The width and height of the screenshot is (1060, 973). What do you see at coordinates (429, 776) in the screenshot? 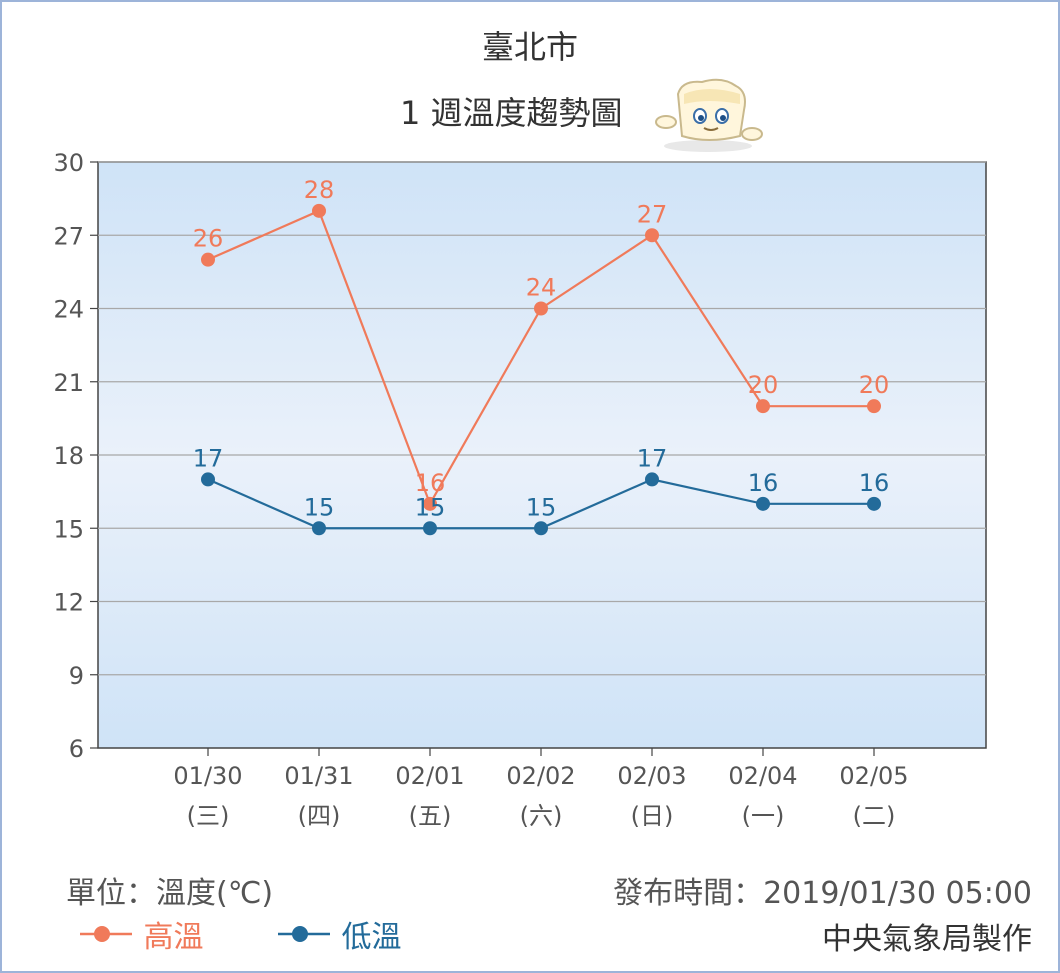
I see `x-tick-label: 02/01` at bounding box center [429, 776].